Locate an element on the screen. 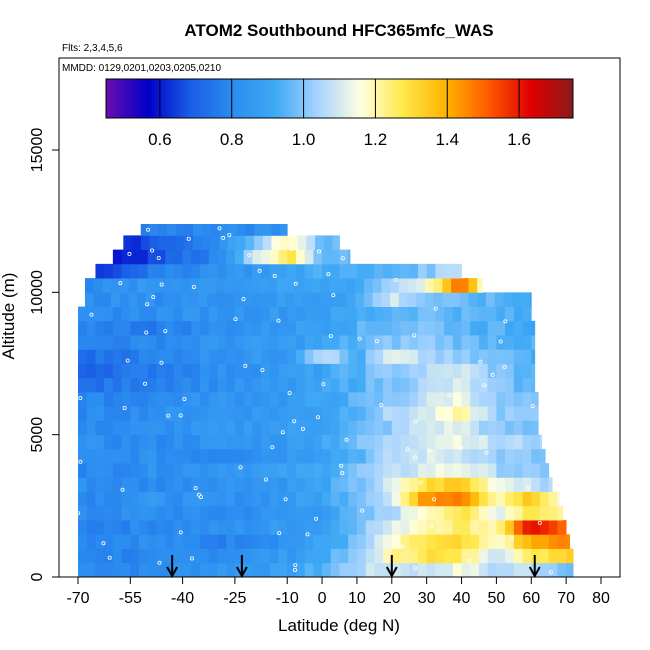 The width and height of the screenshot is (650, 650). y-tick-label: 10000 is located at coordinates (37, 292).